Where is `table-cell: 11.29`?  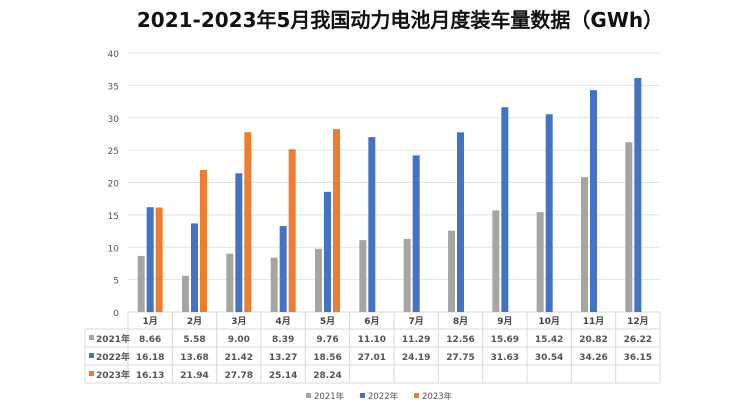 table-cell: 11.29 is located at coordinates (416, 340).